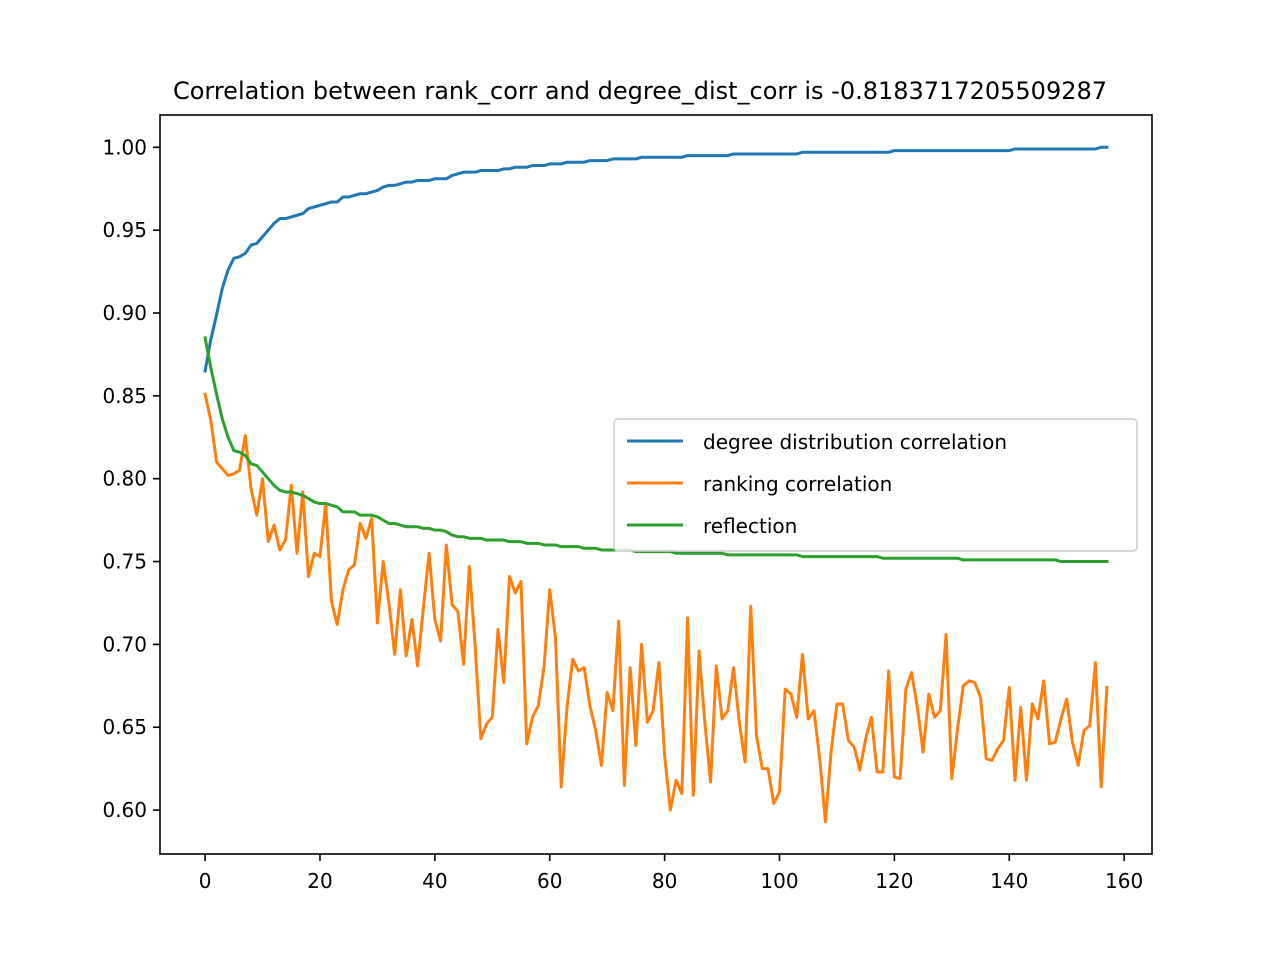 Image resolution: width=1280 pixels, height=960 pixels. Describe the element at coordinates (205, 881) in the screenshot. I see `x-tick-label: 0` at that location.